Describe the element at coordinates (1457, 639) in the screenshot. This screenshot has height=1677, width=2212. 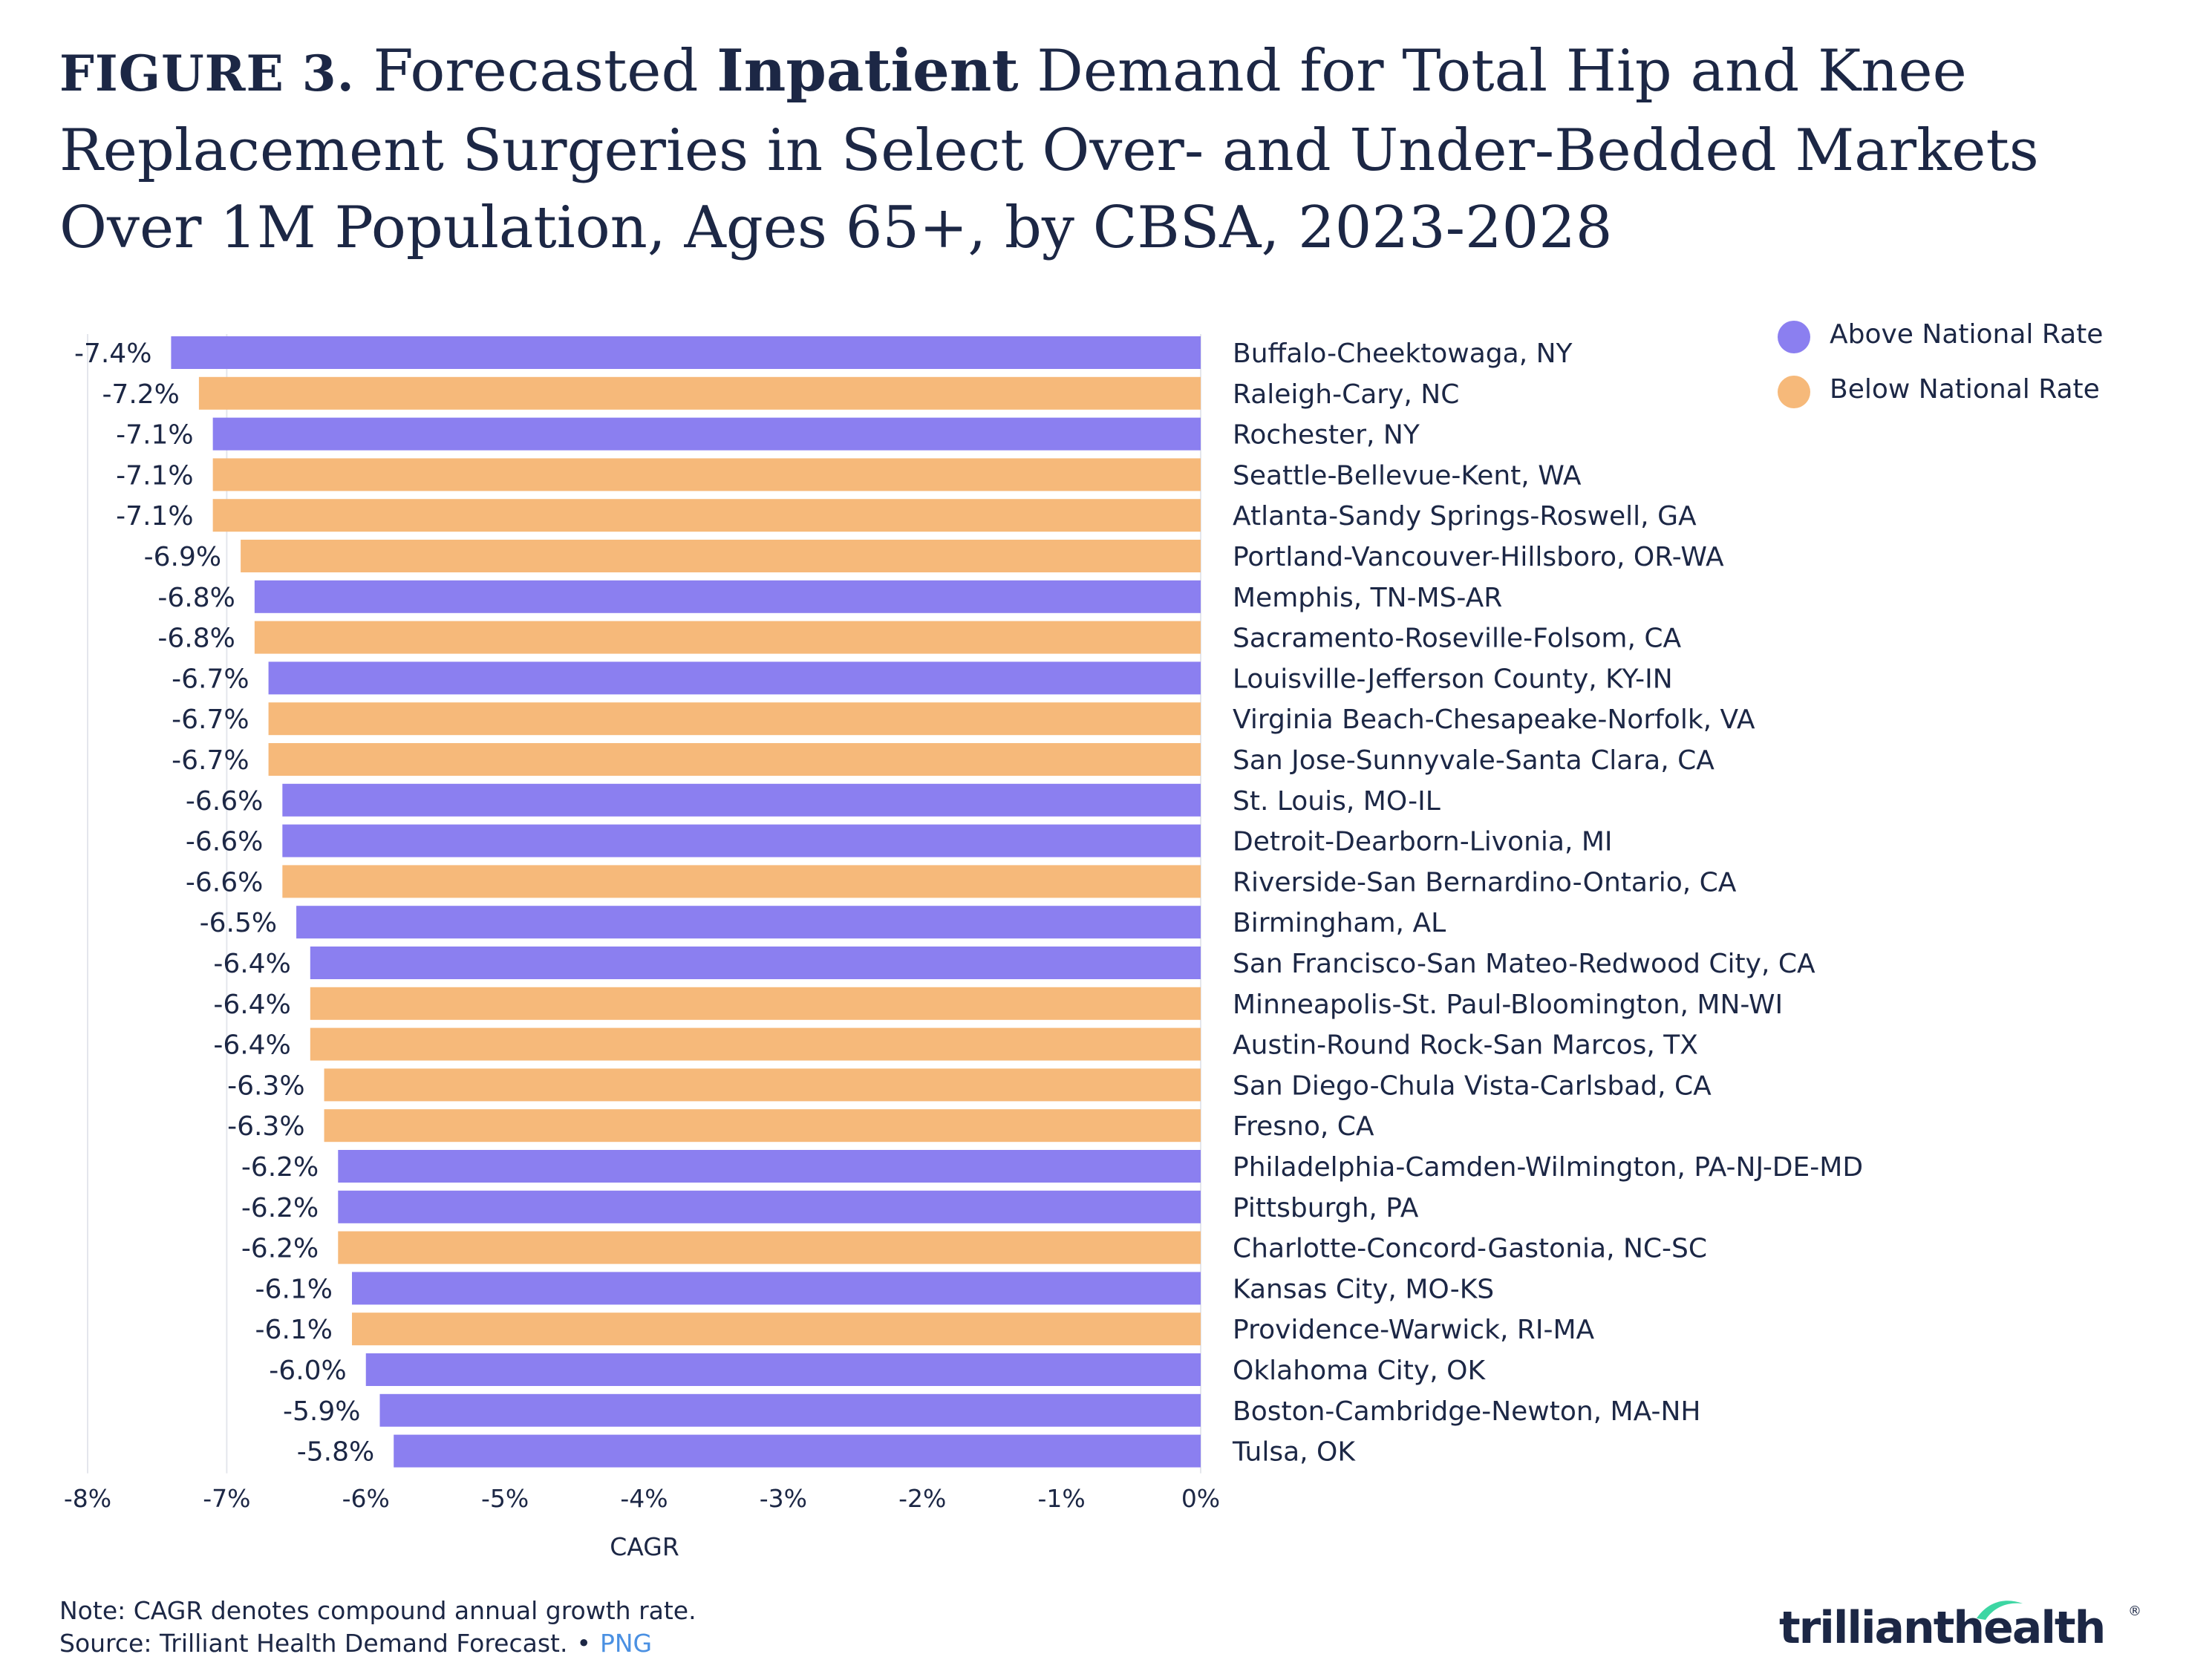
I see `category-label: Sacramento-Roseville-Folsom, CA` at that location.